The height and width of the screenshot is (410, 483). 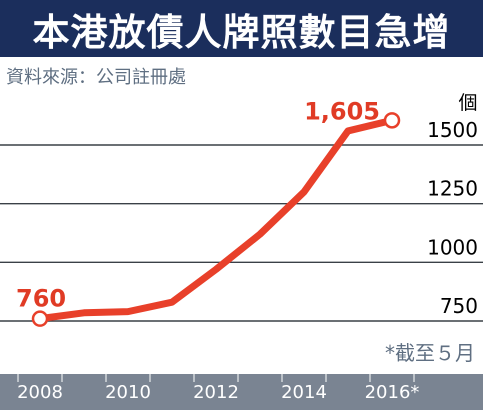 I want to click on x-tick-label: 2014, so click(x=304, y=392).